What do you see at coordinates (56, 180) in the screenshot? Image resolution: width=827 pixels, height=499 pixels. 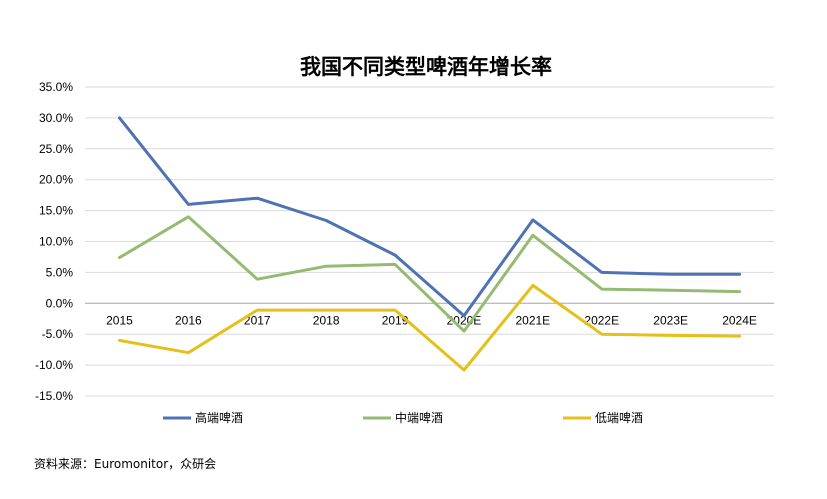 I see `y-tick-label: 20.0%` at bounding box center [56, 180].